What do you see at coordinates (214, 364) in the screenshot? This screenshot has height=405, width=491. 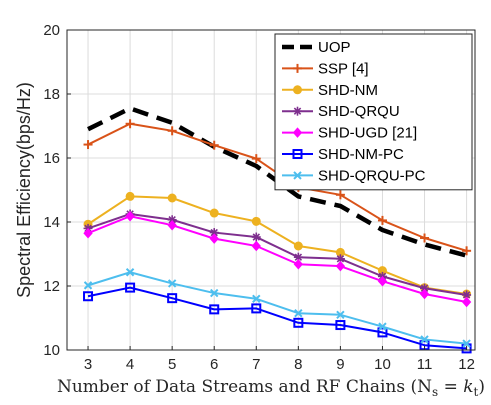 I see `x-tick-label: 6` at bounding box center [214, 364].